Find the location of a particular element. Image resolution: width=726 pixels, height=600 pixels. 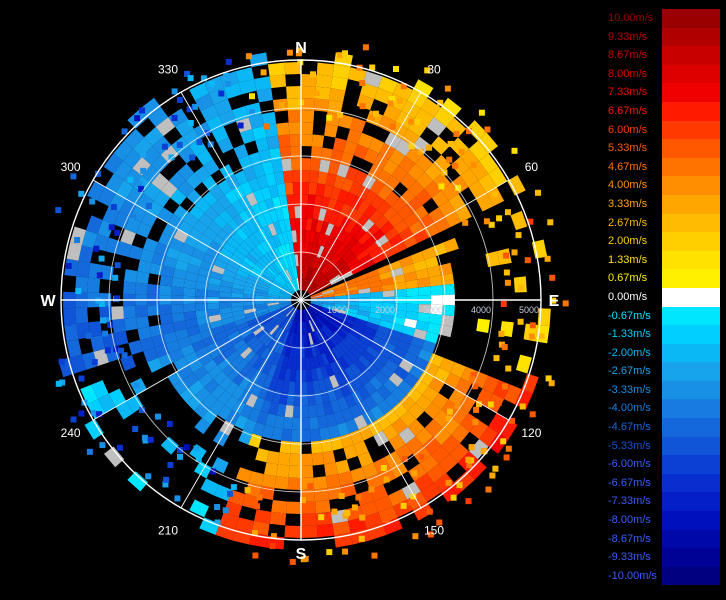

legend-row: -0.67m/s is located at coordinates (663, 316).